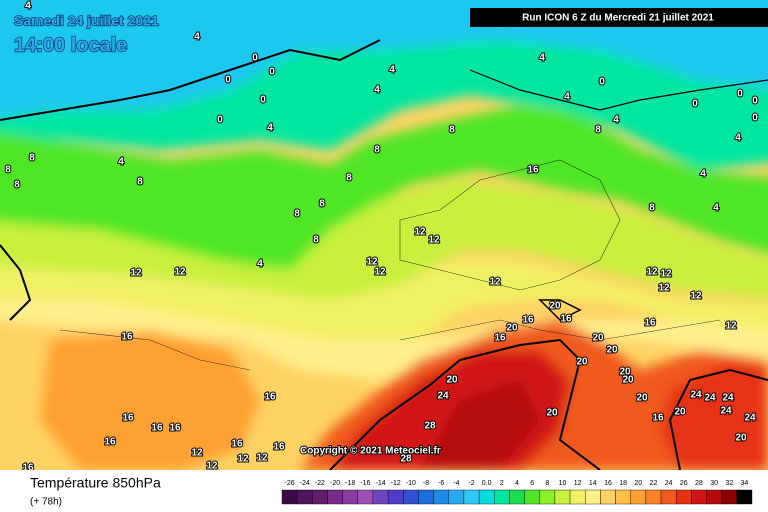 The height and width of the screenshot is (512, 768). I want to click on colorbar-label: 32, so click(729, 483).